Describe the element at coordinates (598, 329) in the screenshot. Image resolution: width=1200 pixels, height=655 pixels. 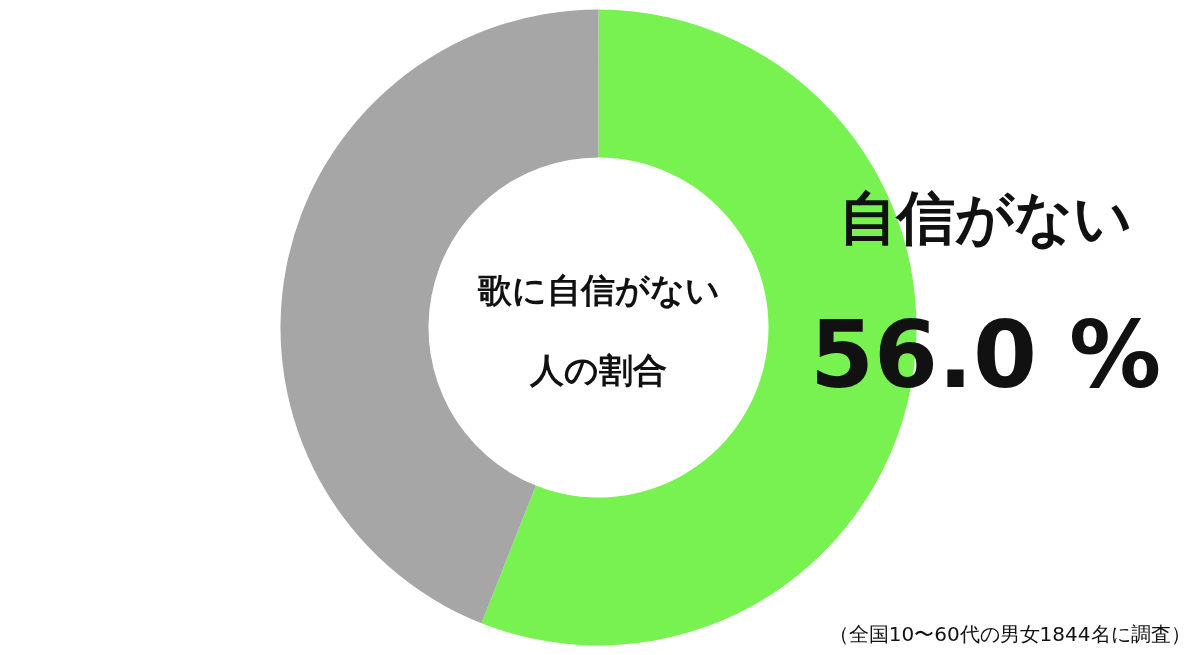
I see `text: 歌に自信がない人の割合` at that location.